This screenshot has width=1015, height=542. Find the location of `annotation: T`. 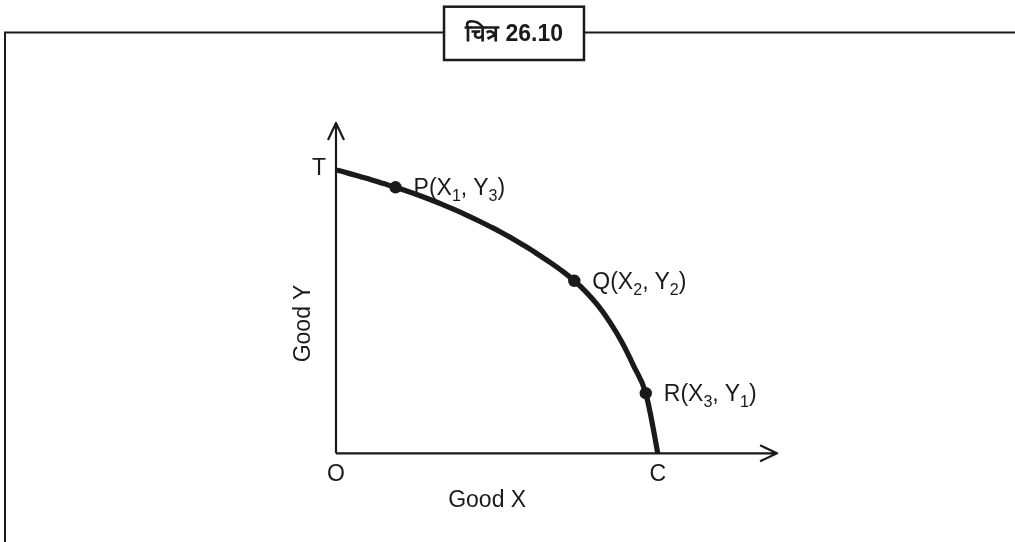

annotation: T is located at coordinates (318, 167).